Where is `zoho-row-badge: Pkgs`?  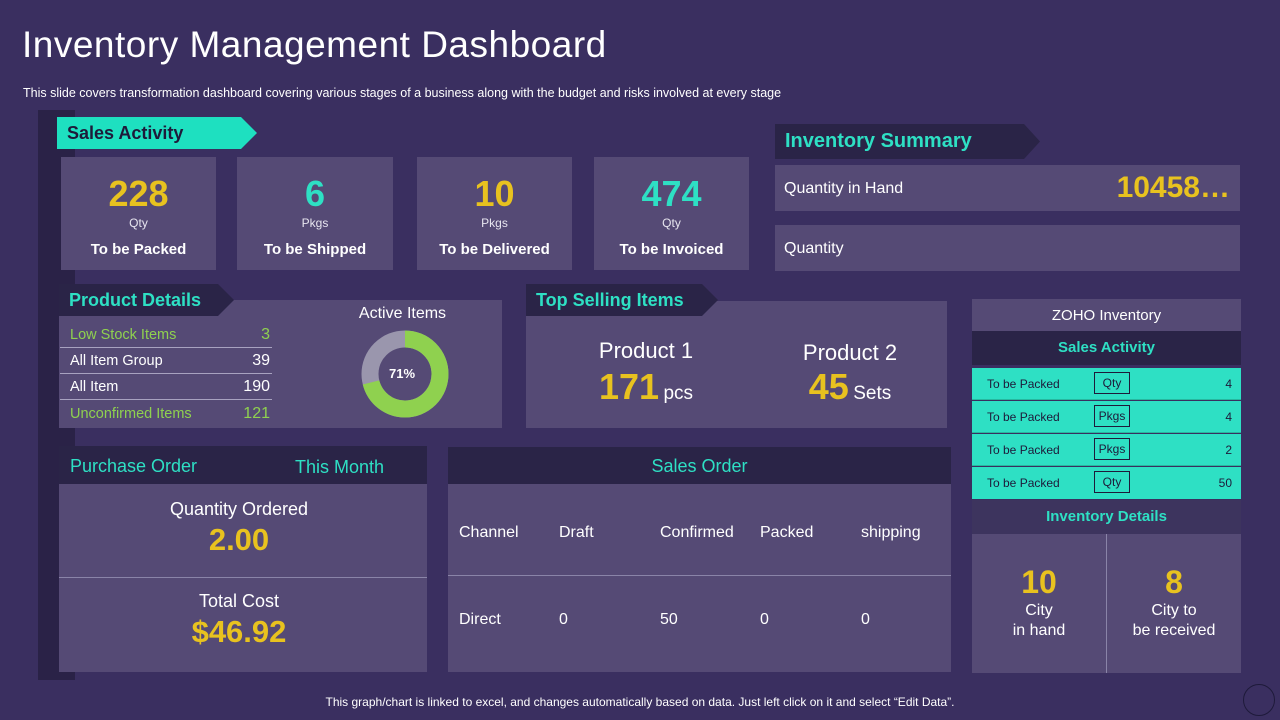 zoho-row-badge: Pkgs is located at coordinates (1112, 416).